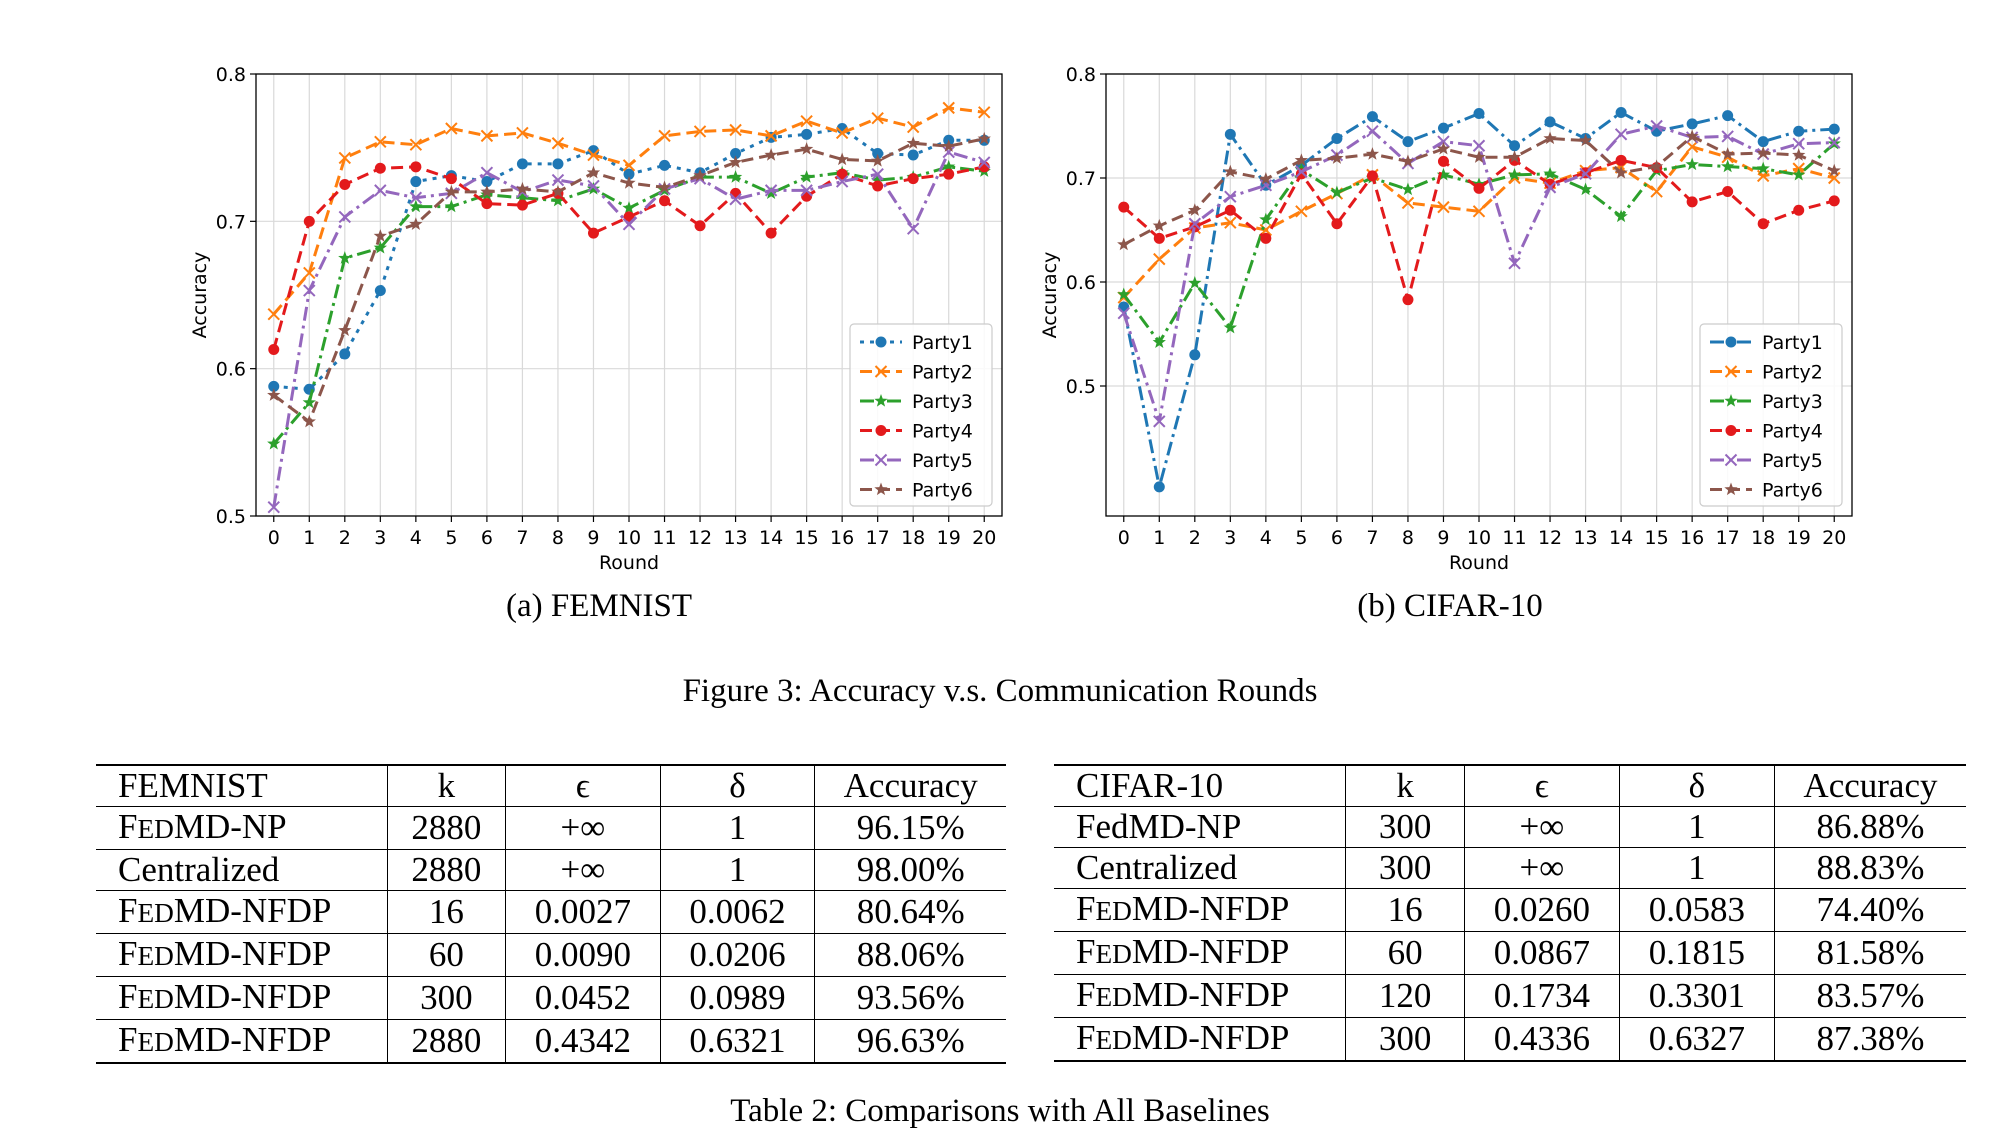 The image size is (2000, 1146). What do you see at coordinates (1510, 868) in the screenshot?
I see `table-row: Centralized 300 +∞ 1 88.83%` at bounding box center [1510, 868].